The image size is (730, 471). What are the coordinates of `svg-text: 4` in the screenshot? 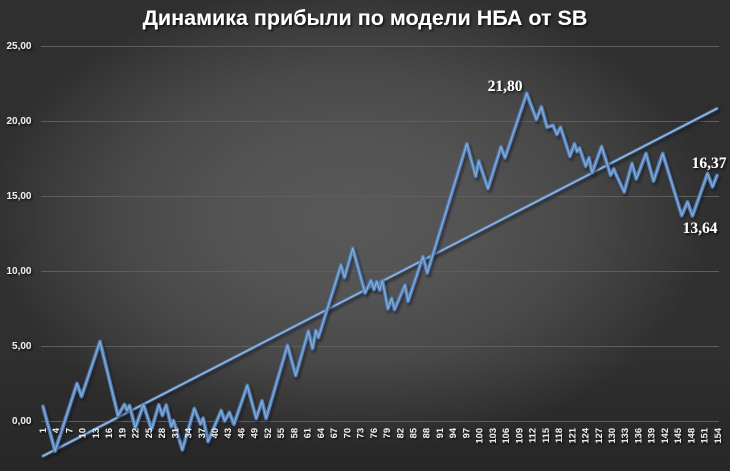 It's located at (56, 430).